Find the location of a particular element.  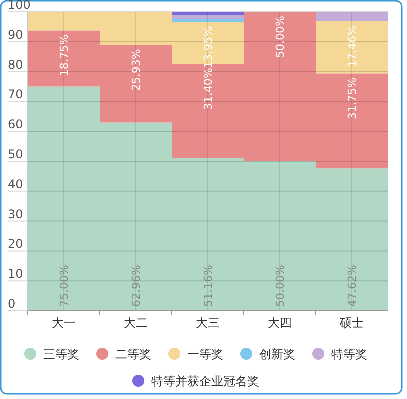

data-label: 31.75% is located at coordinates (352, 99).